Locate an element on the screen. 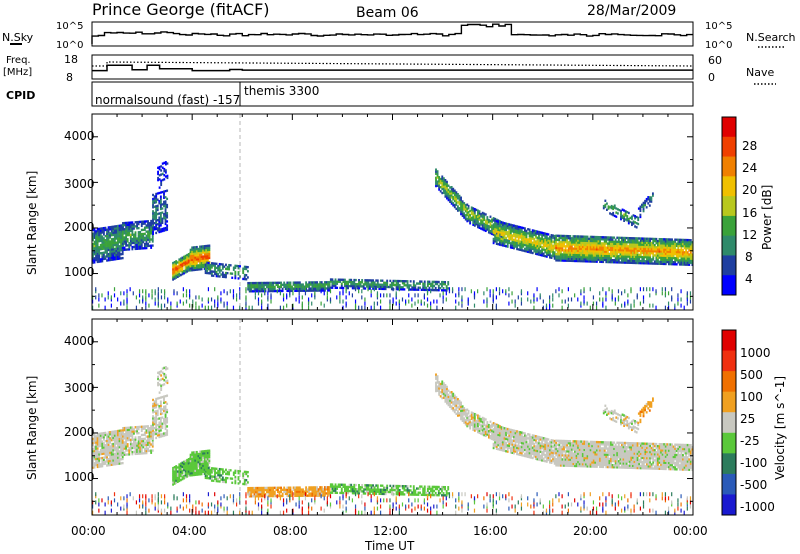  nave-label: Nave is located at coordinates (760, 72).